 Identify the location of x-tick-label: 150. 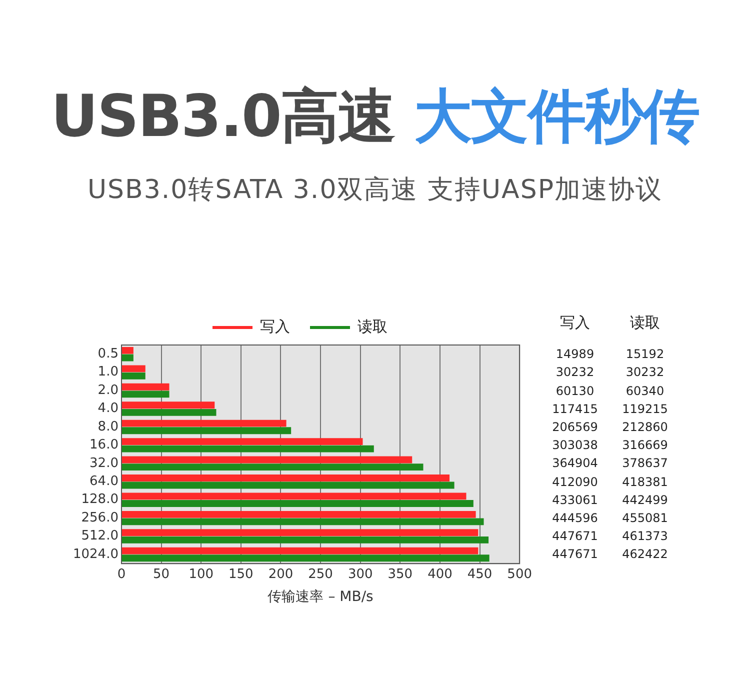
(241, 574).